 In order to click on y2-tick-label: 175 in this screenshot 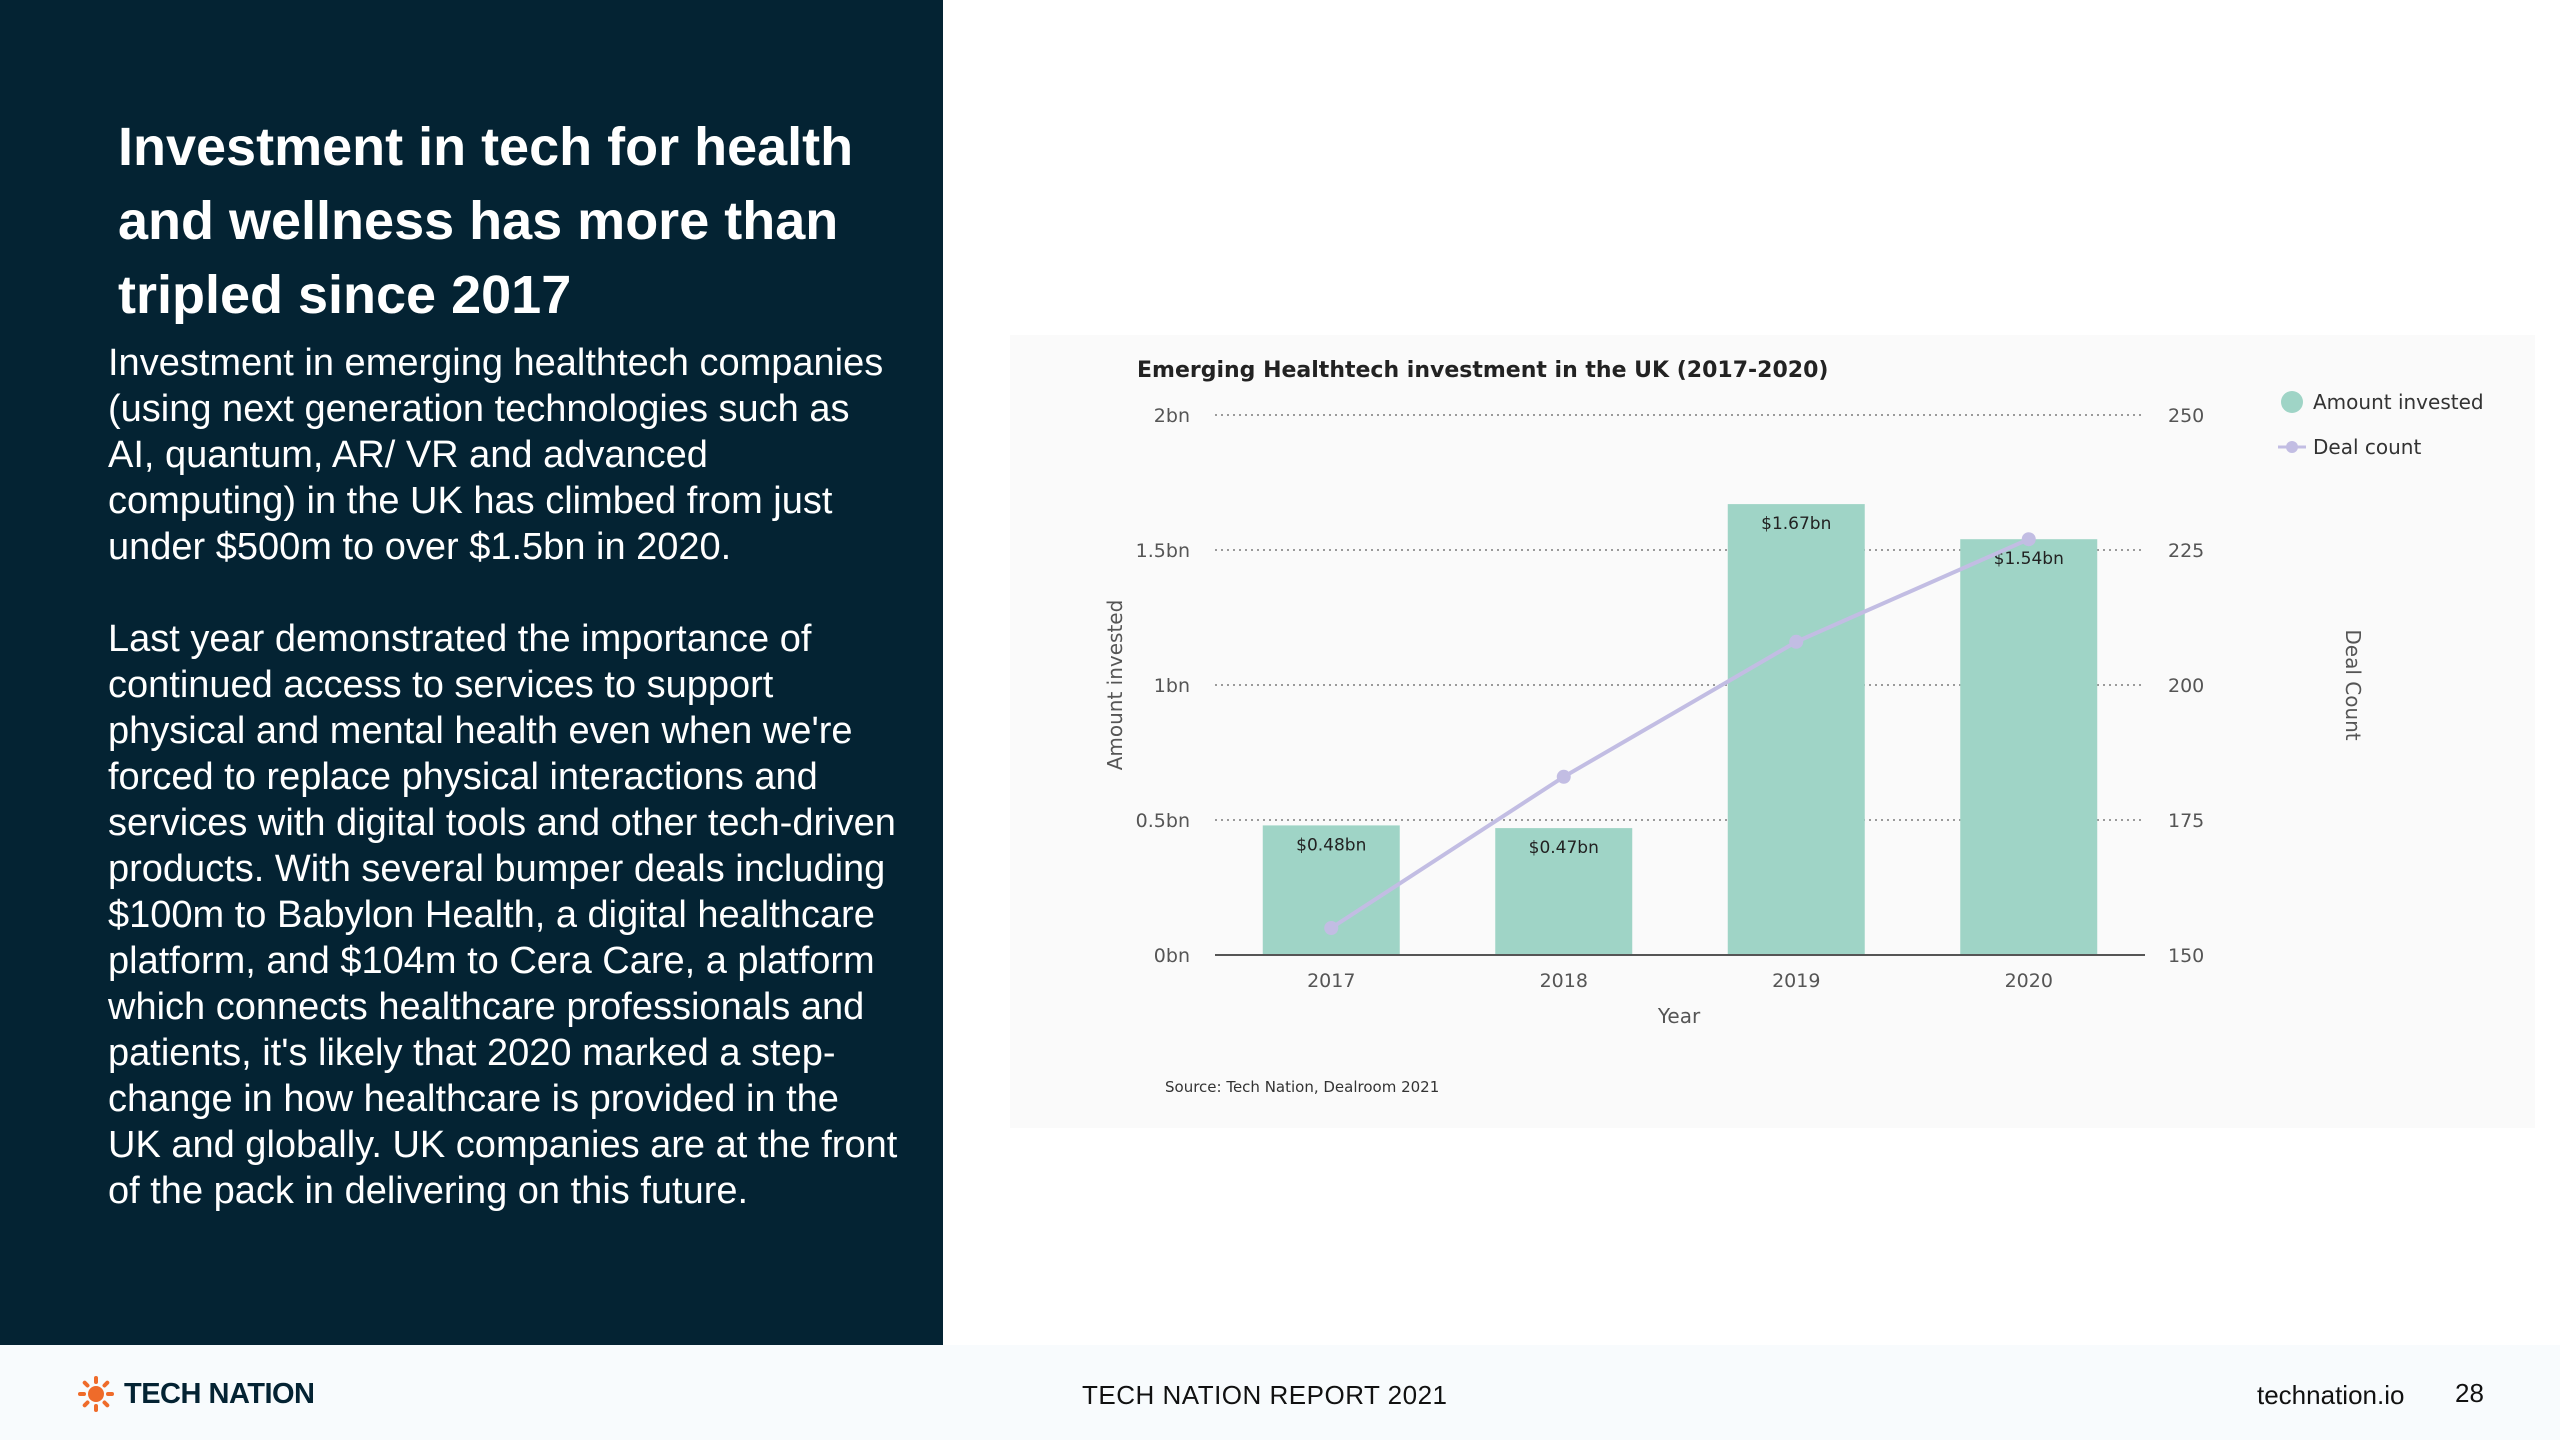, I will do `click(2186, 821)`.